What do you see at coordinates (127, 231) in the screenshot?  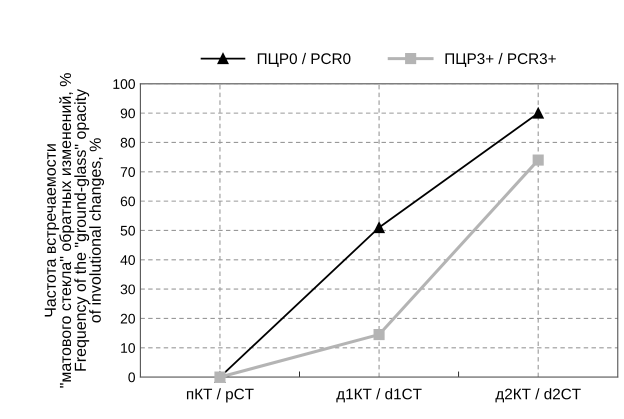 I see `y-tick-label: 50` at bounding box center [127, 231].